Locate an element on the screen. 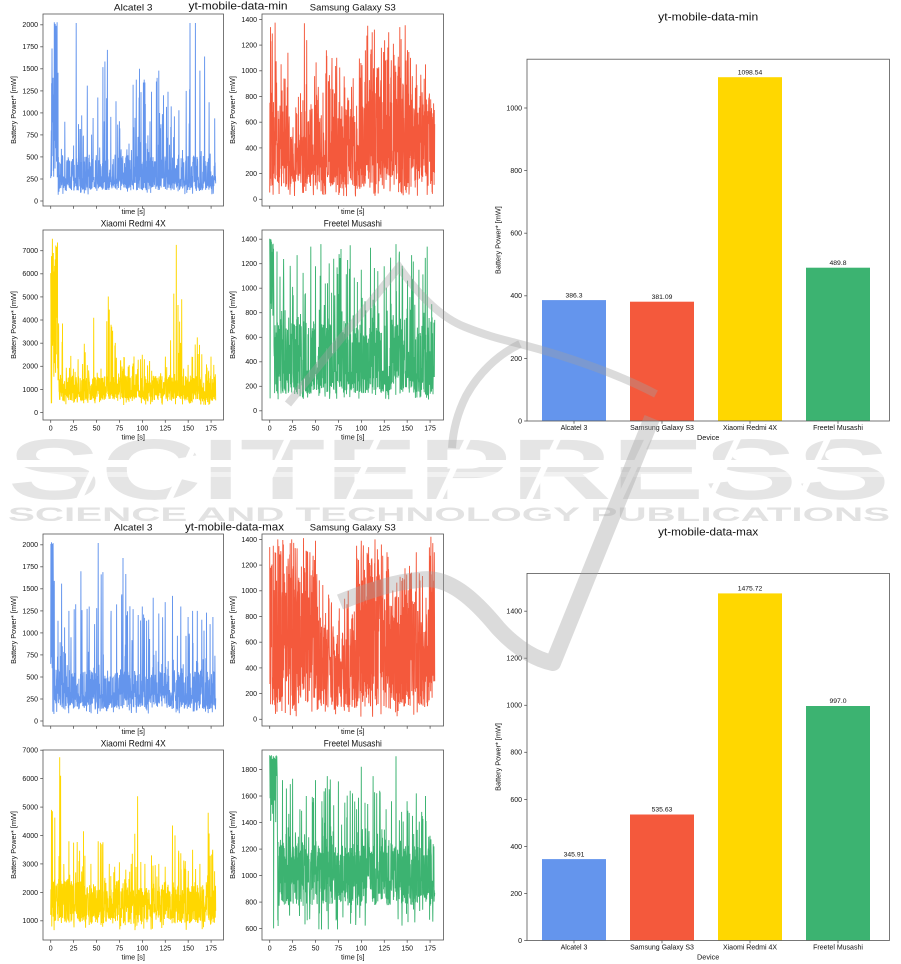 This screenshot has width=901, height=964. svg-text: 7000 is located at coordinates (30, 251).